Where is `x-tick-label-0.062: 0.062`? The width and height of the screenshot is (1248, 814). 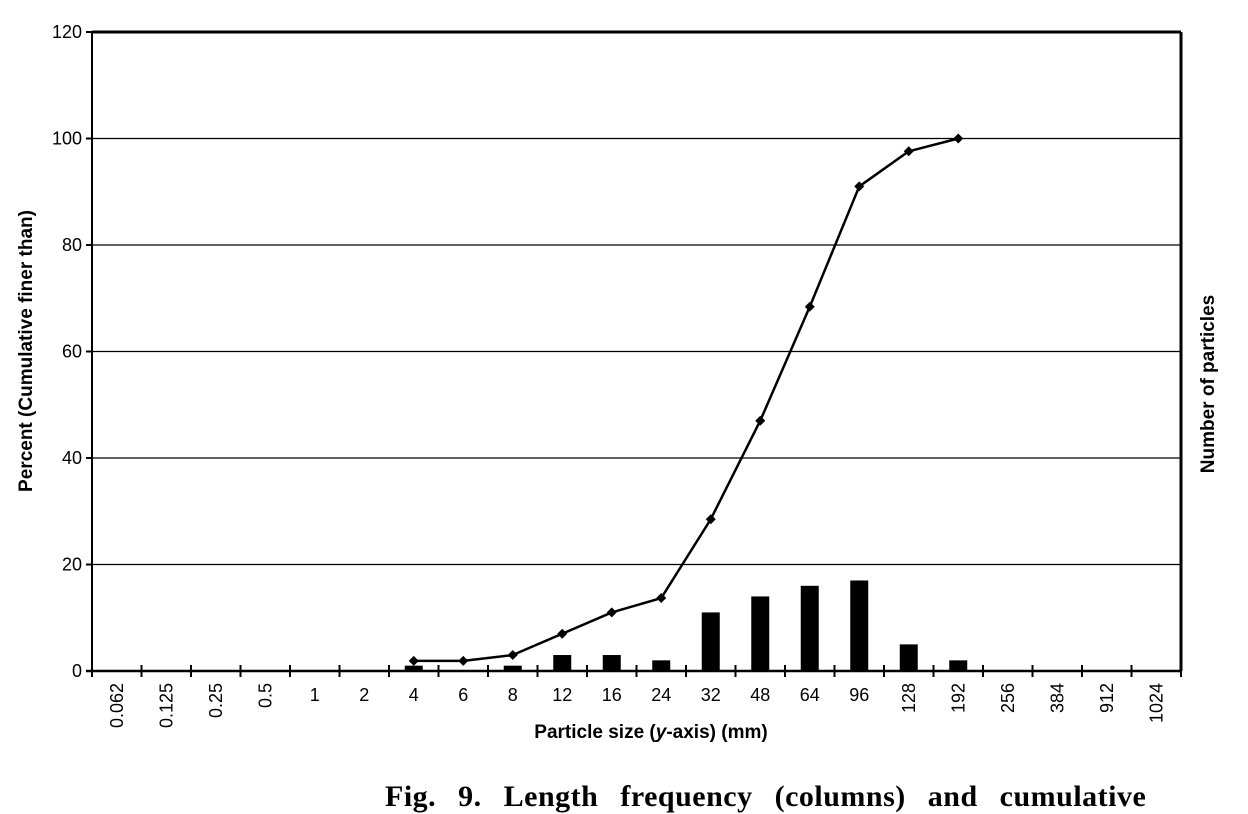
x-tick-label-0.062: 0.062 is located at coordinates (117, 705).